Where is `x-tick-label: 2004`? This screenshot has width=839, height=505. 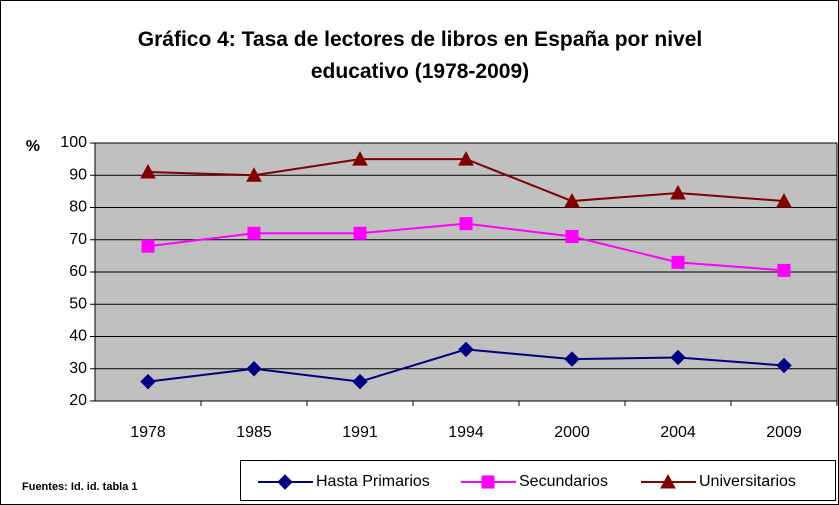
x-tick-label: 2004 is located at coordinates (678, 432).